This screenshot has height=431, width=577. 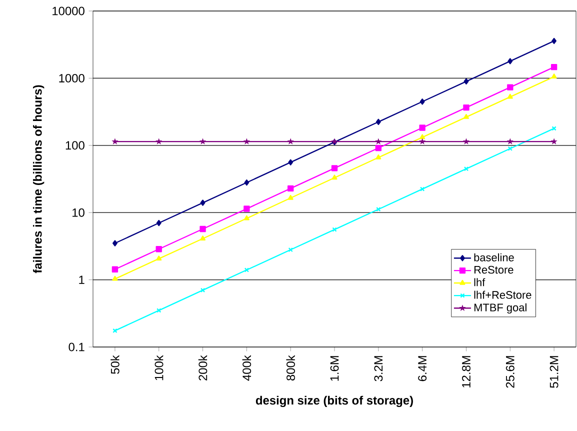 What do you see at coordinates (480, 282) in the screenshot?
I see `legend-label: lhf` at bounding box center [480, 282].